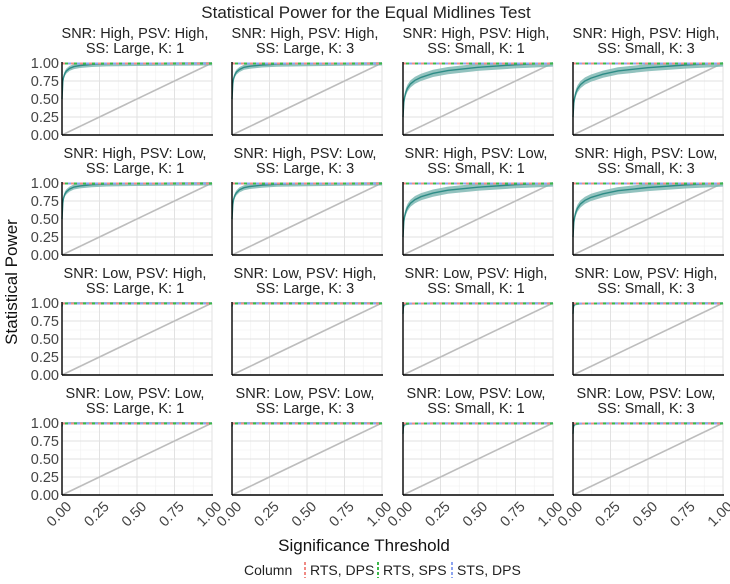 The width and height of the screenshot is (730, 584). I want to click on legend: Column RTS, DPS RTS, SPS STS, DPS, so click(382, 570).